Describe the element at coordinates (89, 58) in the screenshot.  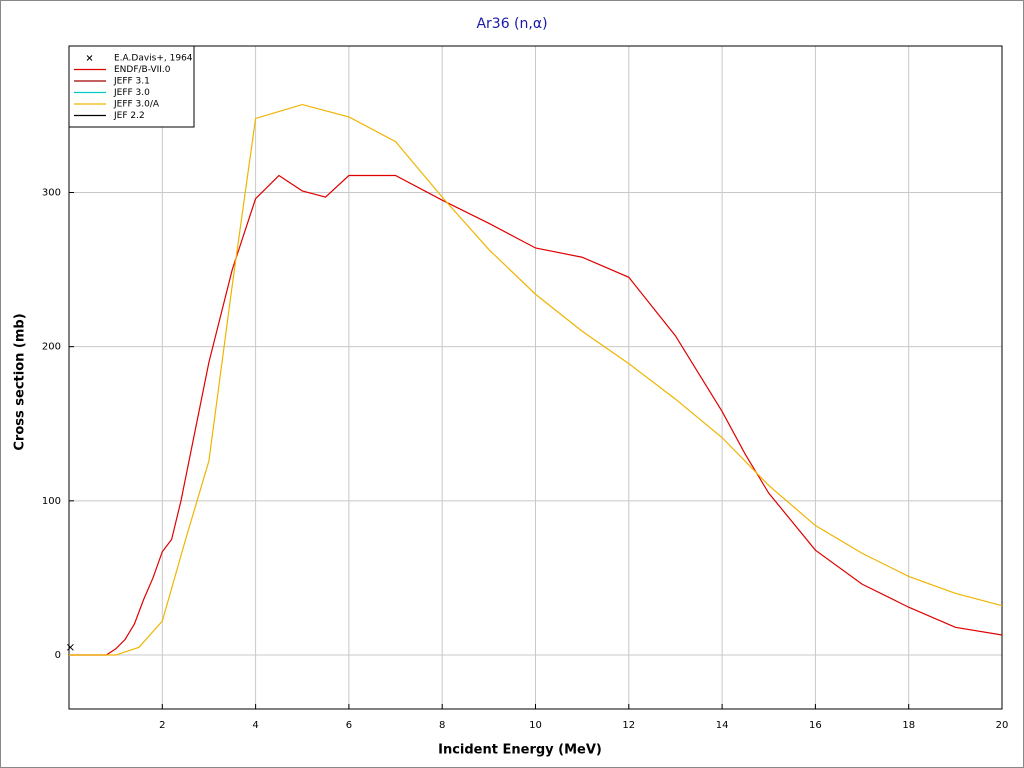
I see `legend-marker` at that location.